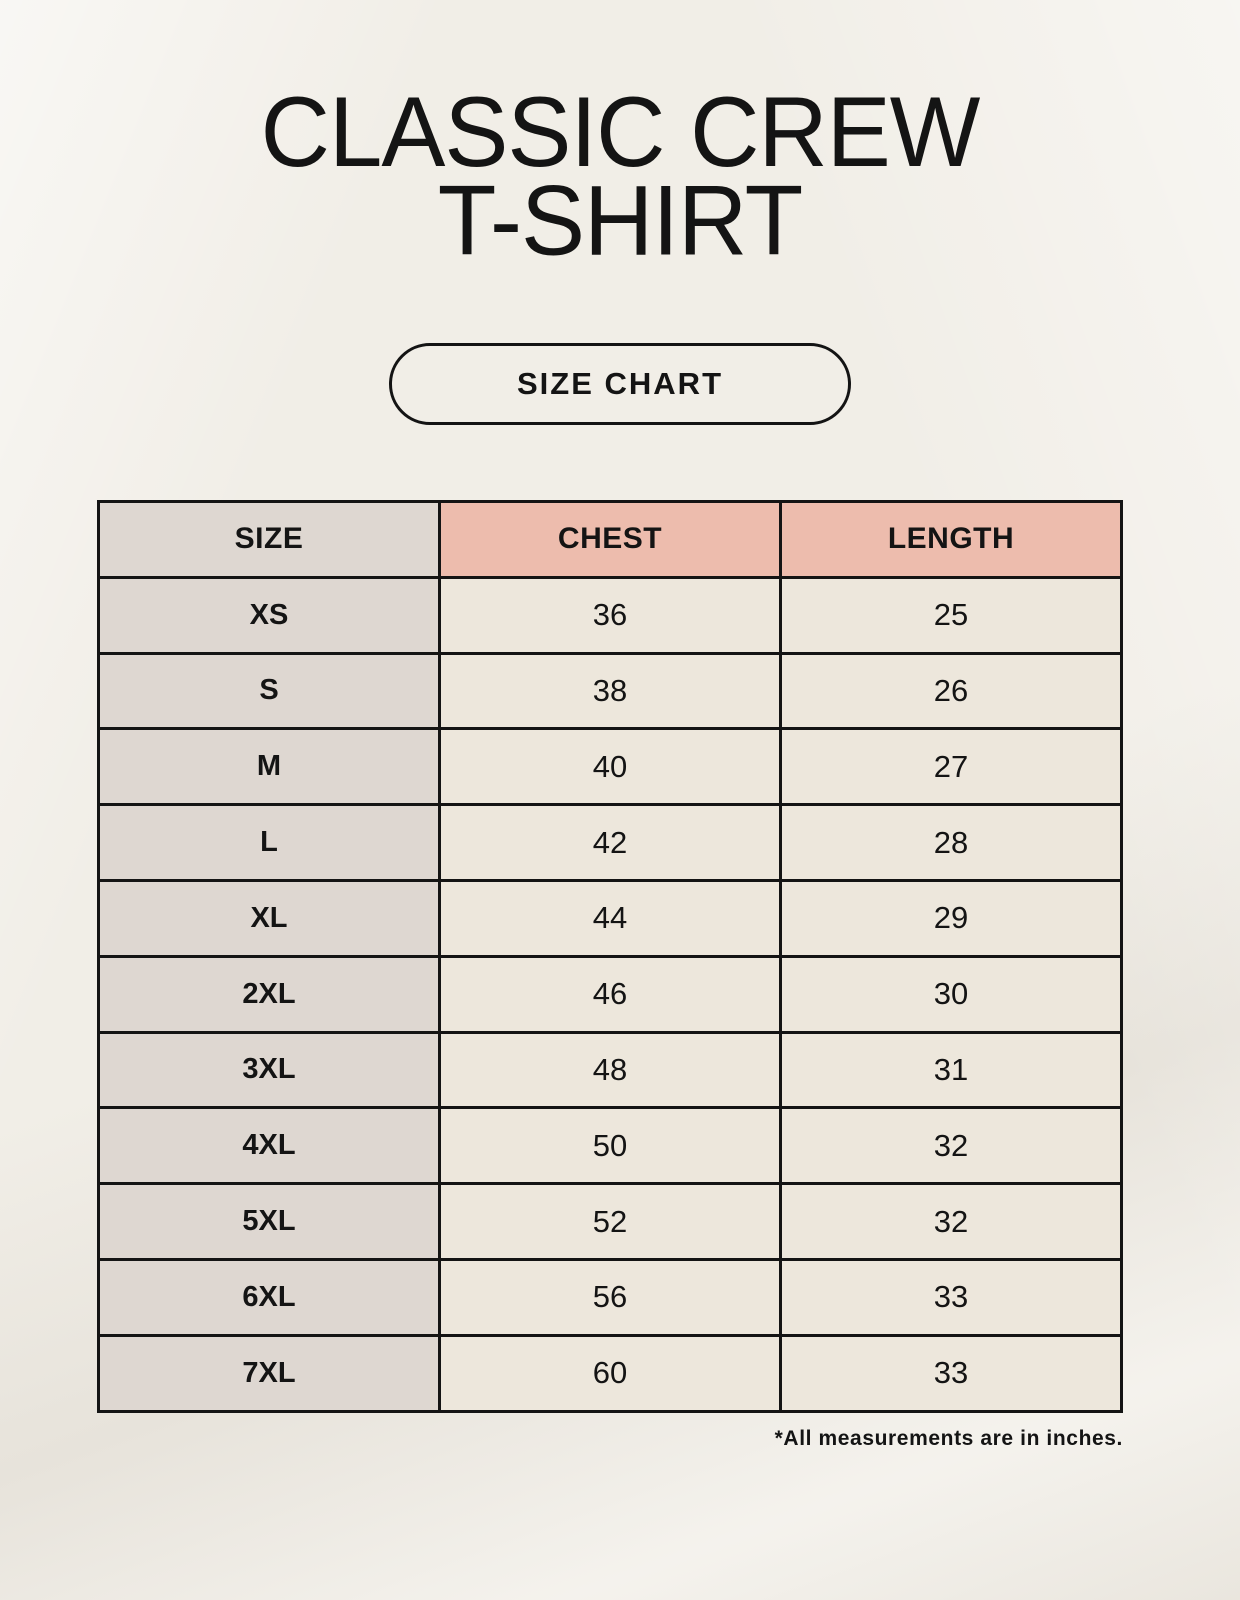 This screenshot has width=1240, height=1600. I want to click on measurements-footnote: *All measurements are in inches., so click(948, 1438).